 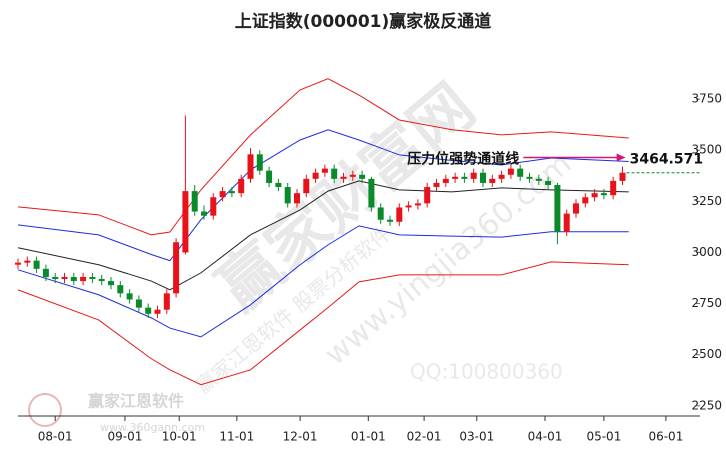 What do you see at coordinates (55, 437) in the screenshot?
I see `x-tick-label: 08-01` at bounding box center [55, 437].